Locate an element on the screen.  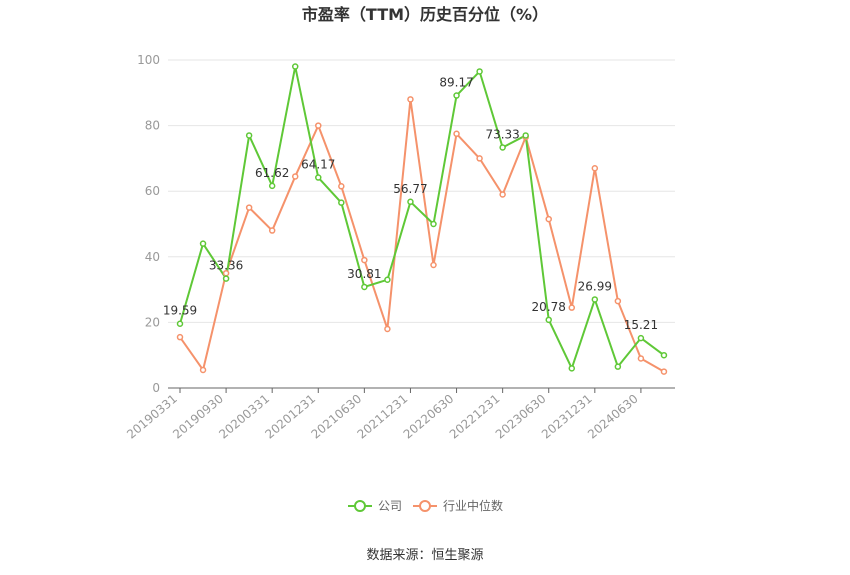
y-tick-label-80: 80 is located at coordinates (152, 126).